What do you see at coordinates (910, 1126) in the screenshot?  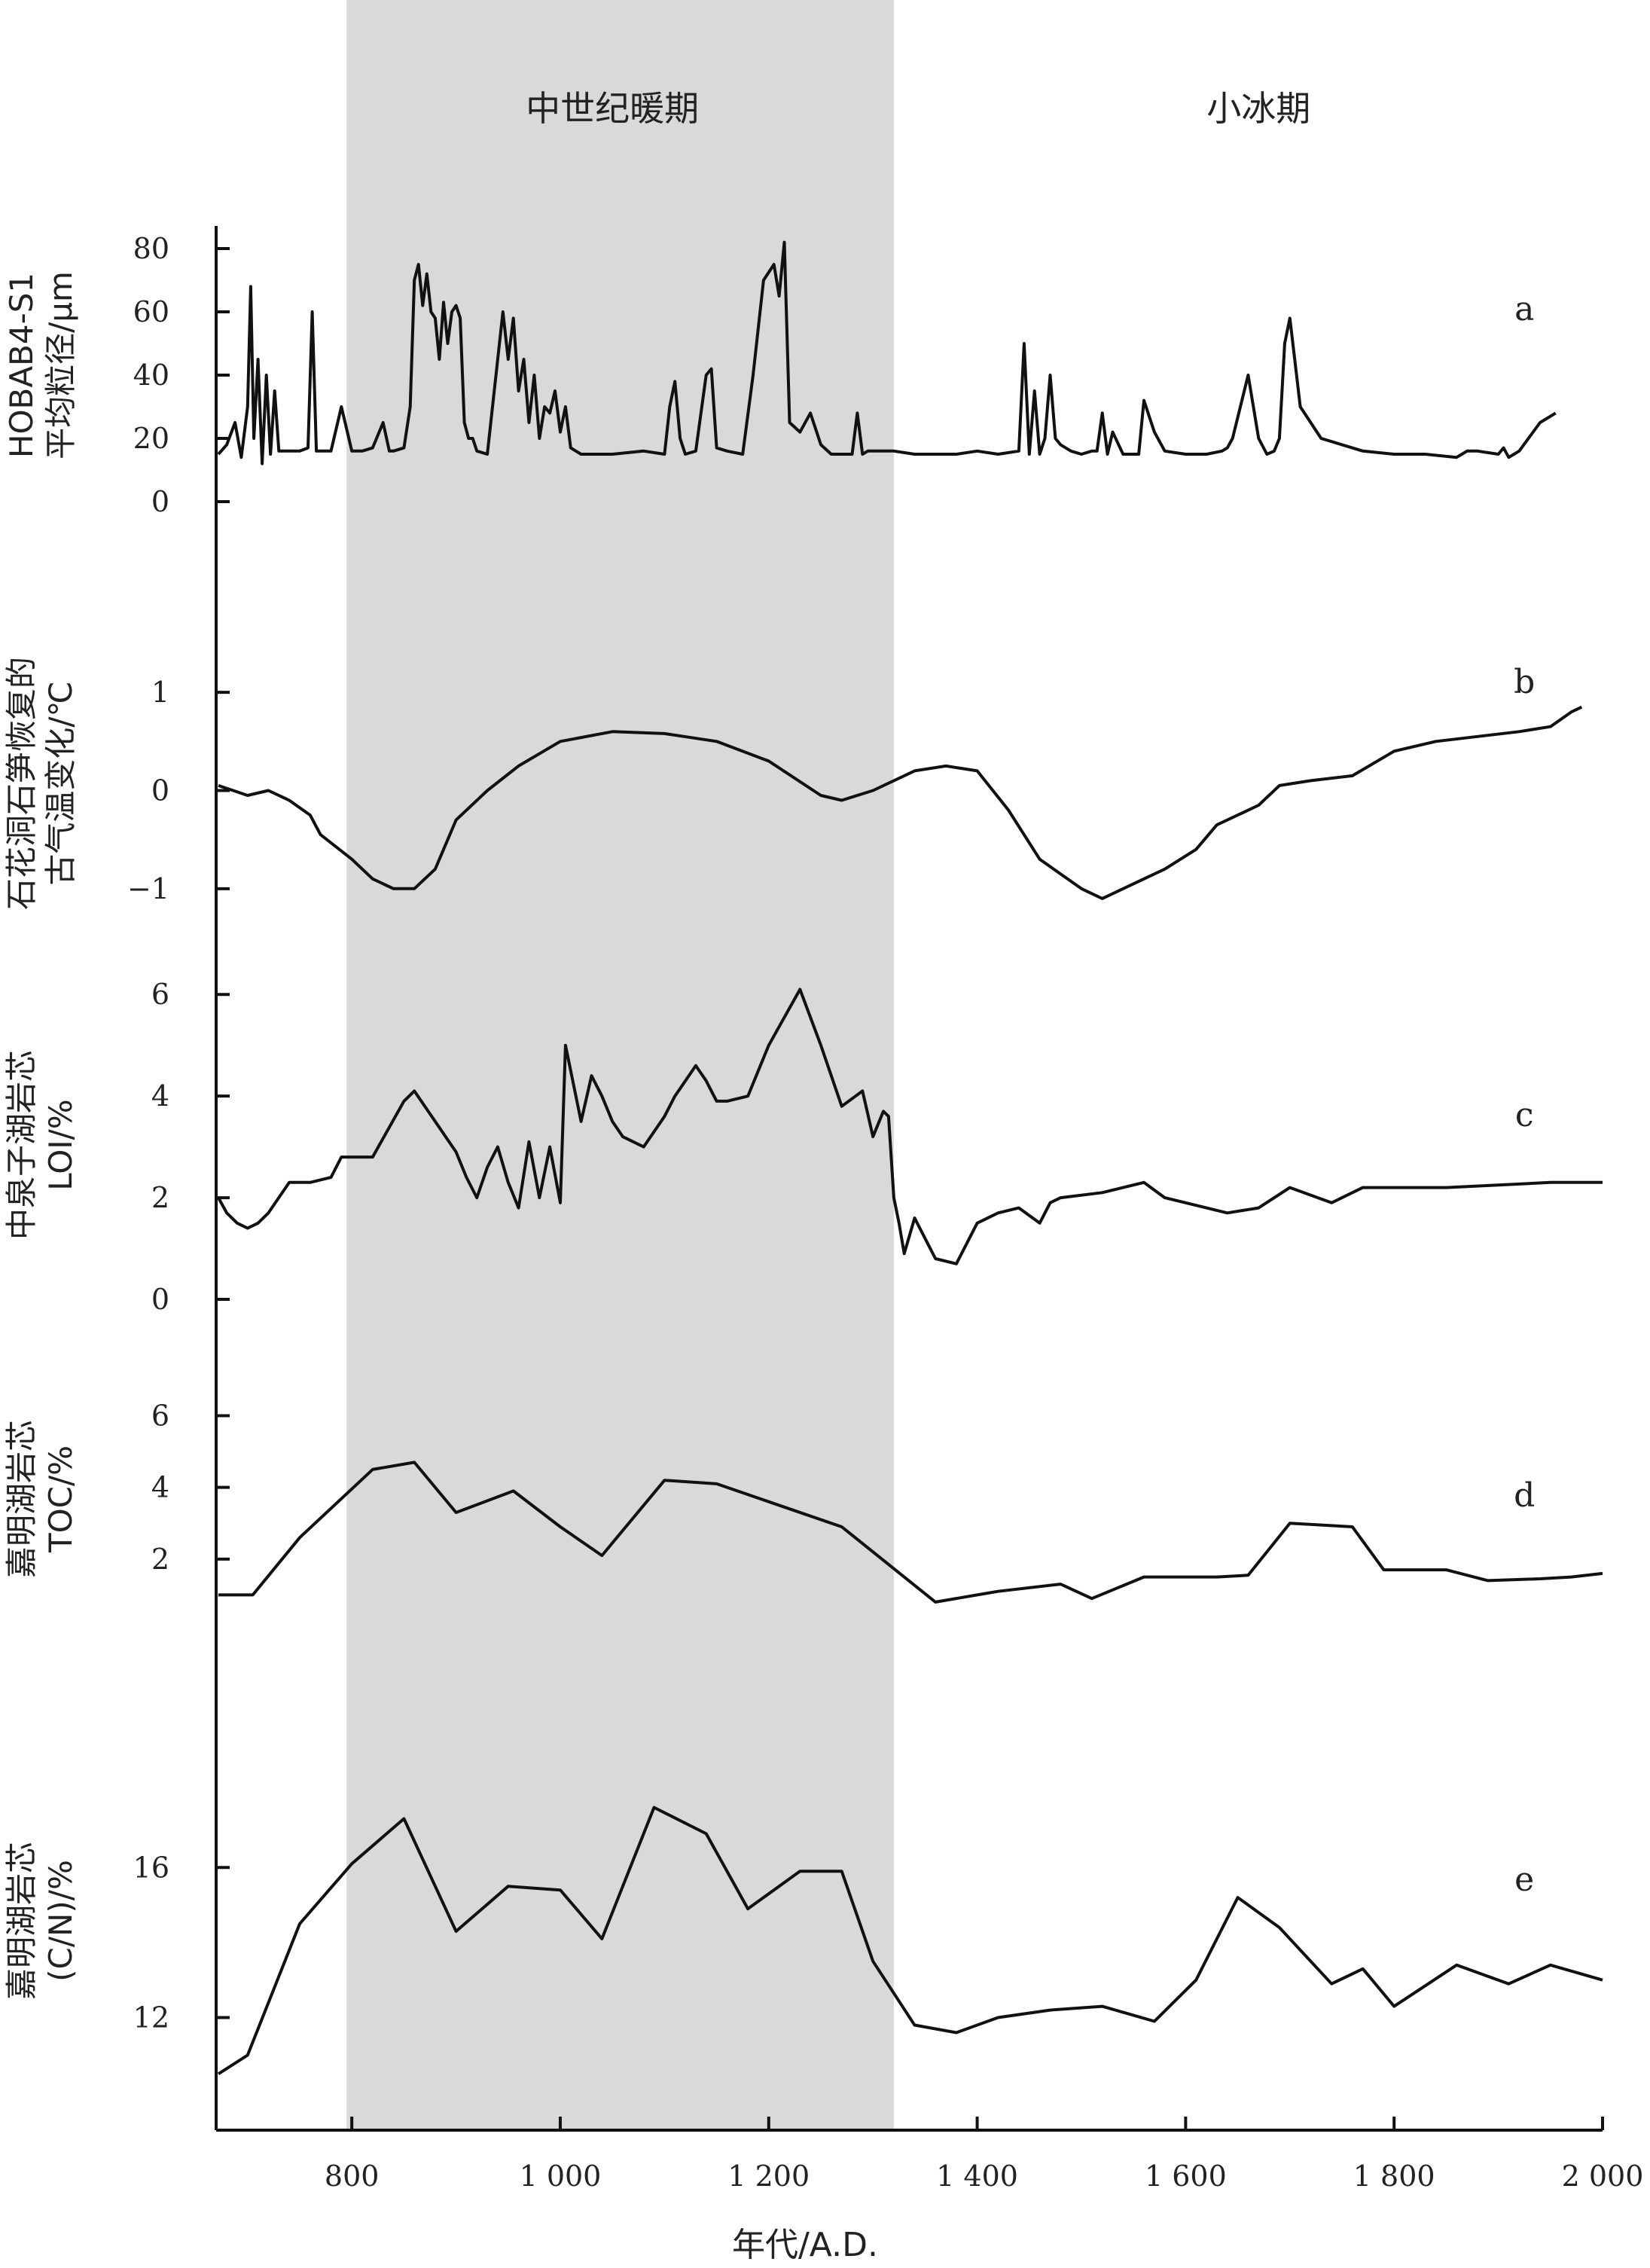 I see `series-line-c` at bounding box center [910, 1126].